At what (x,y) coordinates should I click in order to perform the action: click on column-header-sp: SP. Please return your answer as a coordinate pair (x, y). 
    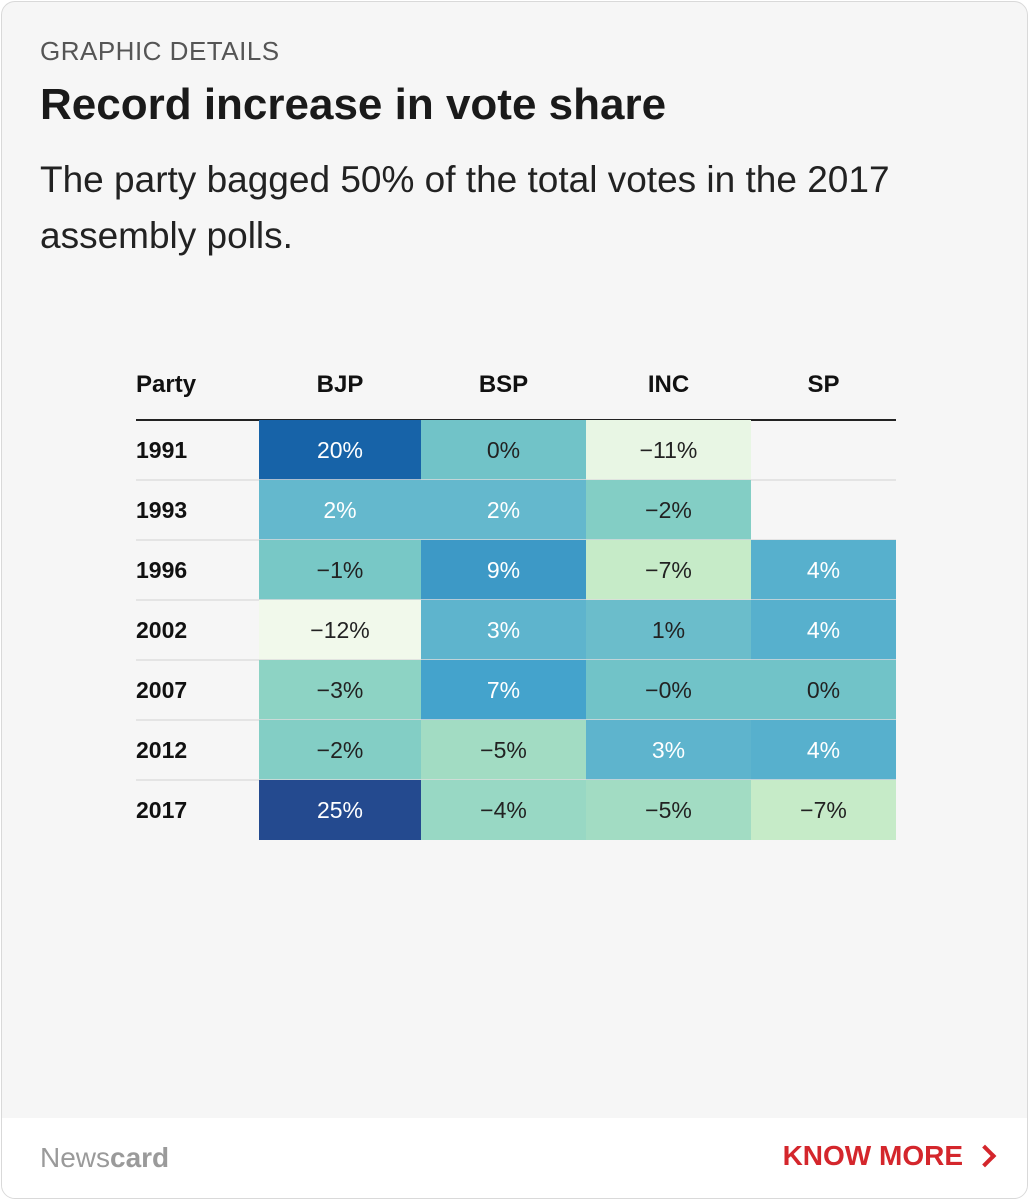
    Looking at the image, I should click on (823, 384).